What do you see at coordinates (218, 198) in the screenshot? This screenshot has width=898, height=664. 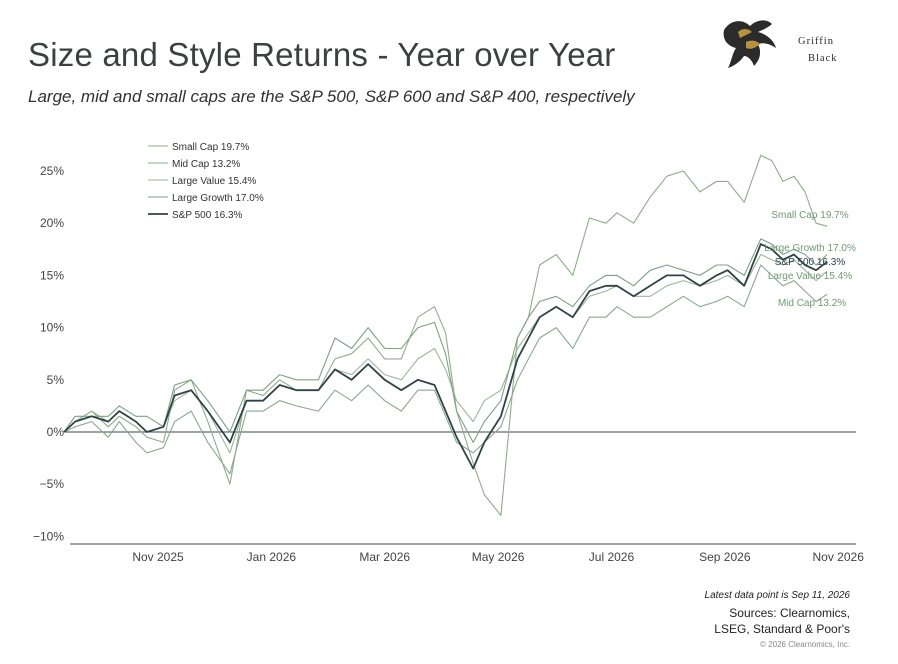 I see `legend-label: Large Growth 17.0%` at bounding box center [218, 198].